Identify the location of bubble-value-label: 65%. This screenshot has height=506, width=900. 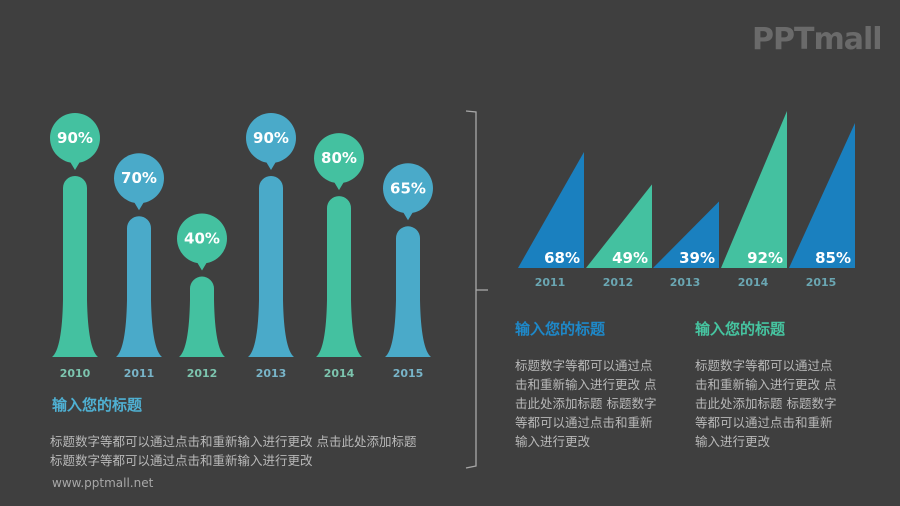
(408, 188).